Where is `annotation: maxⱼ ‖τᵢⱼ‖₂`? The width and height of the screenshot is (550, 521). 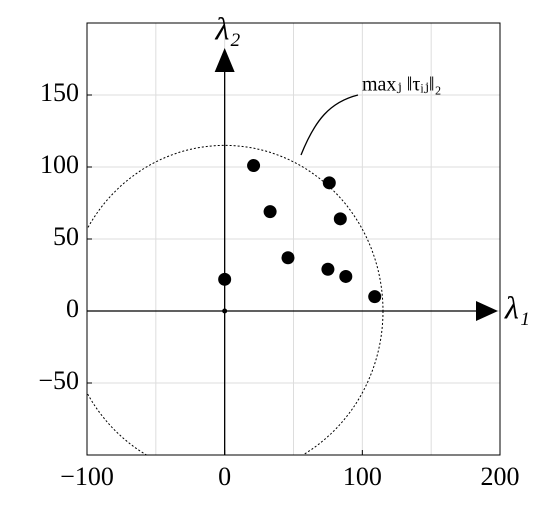
annotation: maxⱼ ‖τᵢⱼ‖₂ is located at coordinates (402, 85).